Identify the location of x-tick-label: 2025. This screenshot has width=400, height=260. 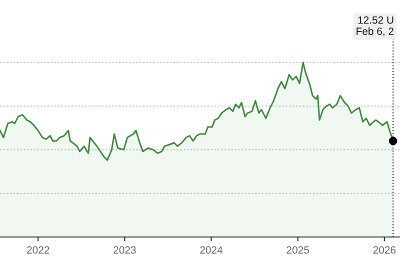
(297, 250).